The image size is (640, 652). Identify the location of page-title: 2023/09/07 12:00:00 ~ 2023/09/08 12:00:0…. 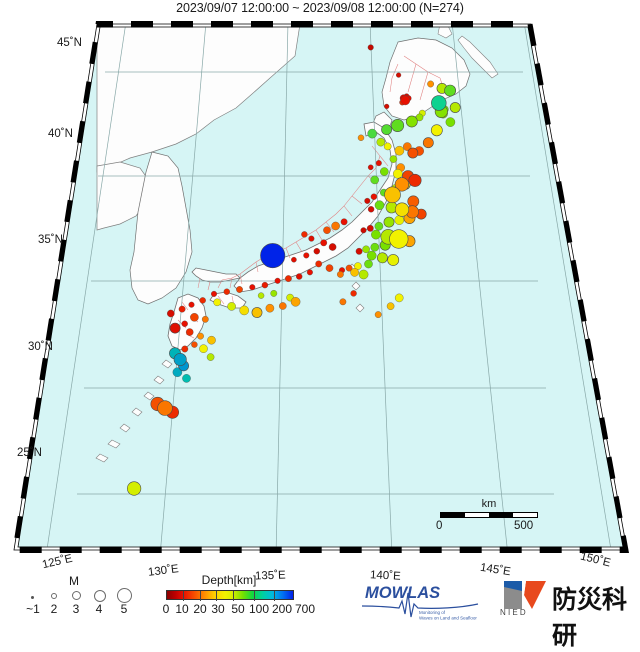
(320, 8).